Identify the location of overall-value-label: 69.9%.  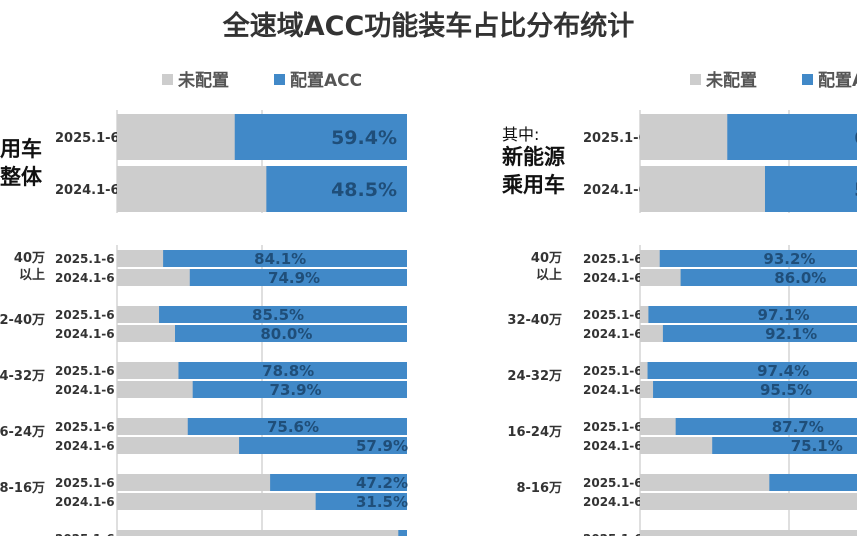
(855, 138).